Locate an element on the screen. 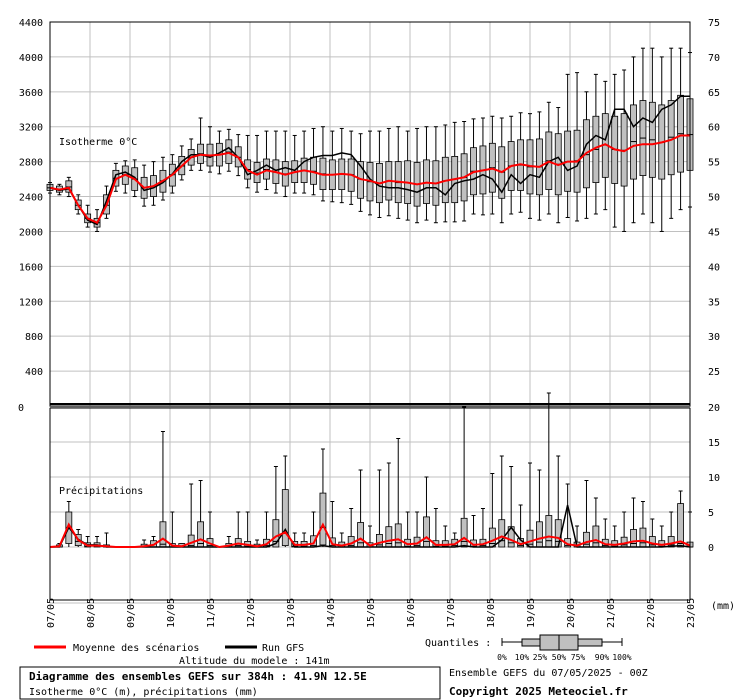  y-tick-label-left: 3200 is located at coordinates (31, 128).